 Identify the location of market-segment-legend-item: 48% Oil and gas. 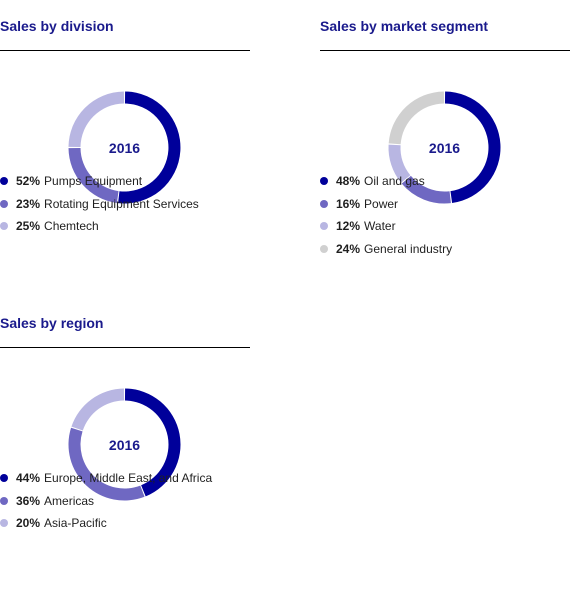
(445, 181).